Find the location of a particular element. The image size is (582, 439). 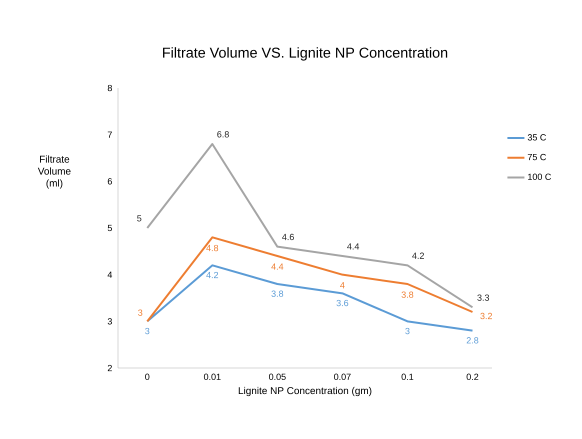

data-label: 4.6 is located at coordinates (288, 237).